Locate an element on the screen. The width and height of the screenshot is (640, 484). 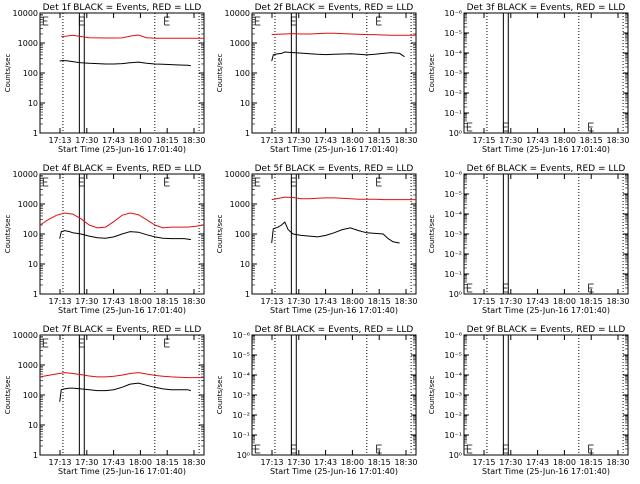
y-tick-label: 10 is located at coordinates (245, 264).